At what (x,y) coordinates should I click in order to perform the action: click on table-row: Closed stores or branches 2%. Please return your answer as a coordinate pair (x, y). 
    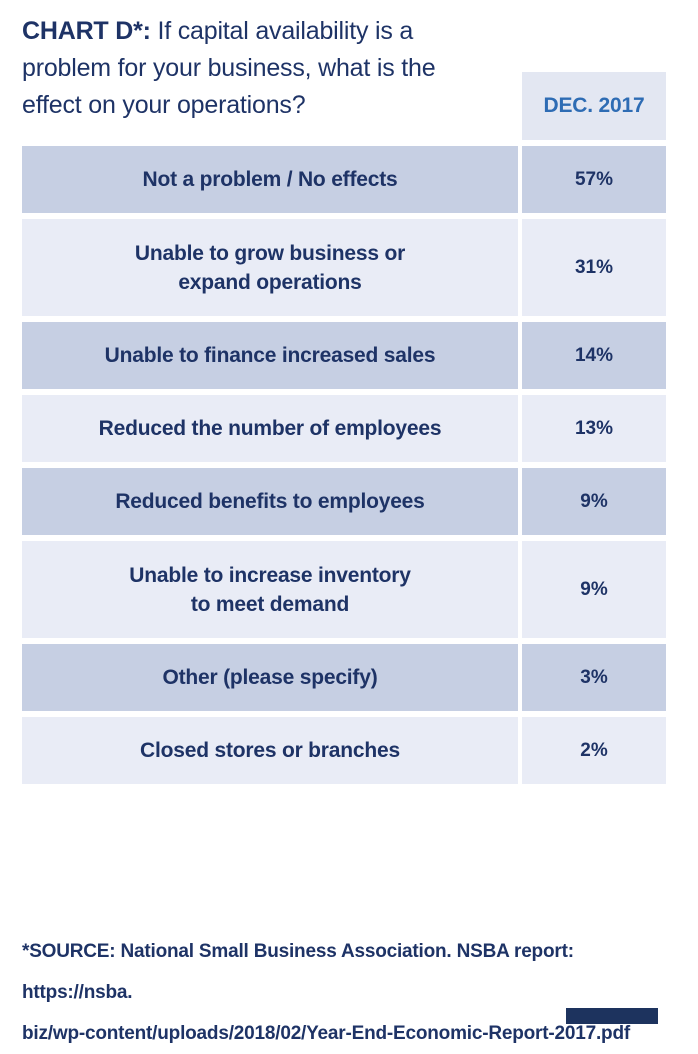
    Looking at the image, I should click on (344, 750).